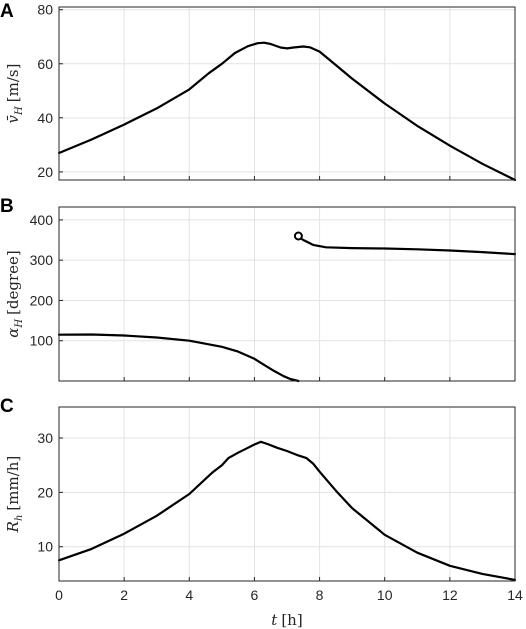 The image size is (526, 629). What do you see at coordinates (515, 595) in the screenshot?
I see `panel-c-x-tick-label: 14` at bounding box center [515, 595].